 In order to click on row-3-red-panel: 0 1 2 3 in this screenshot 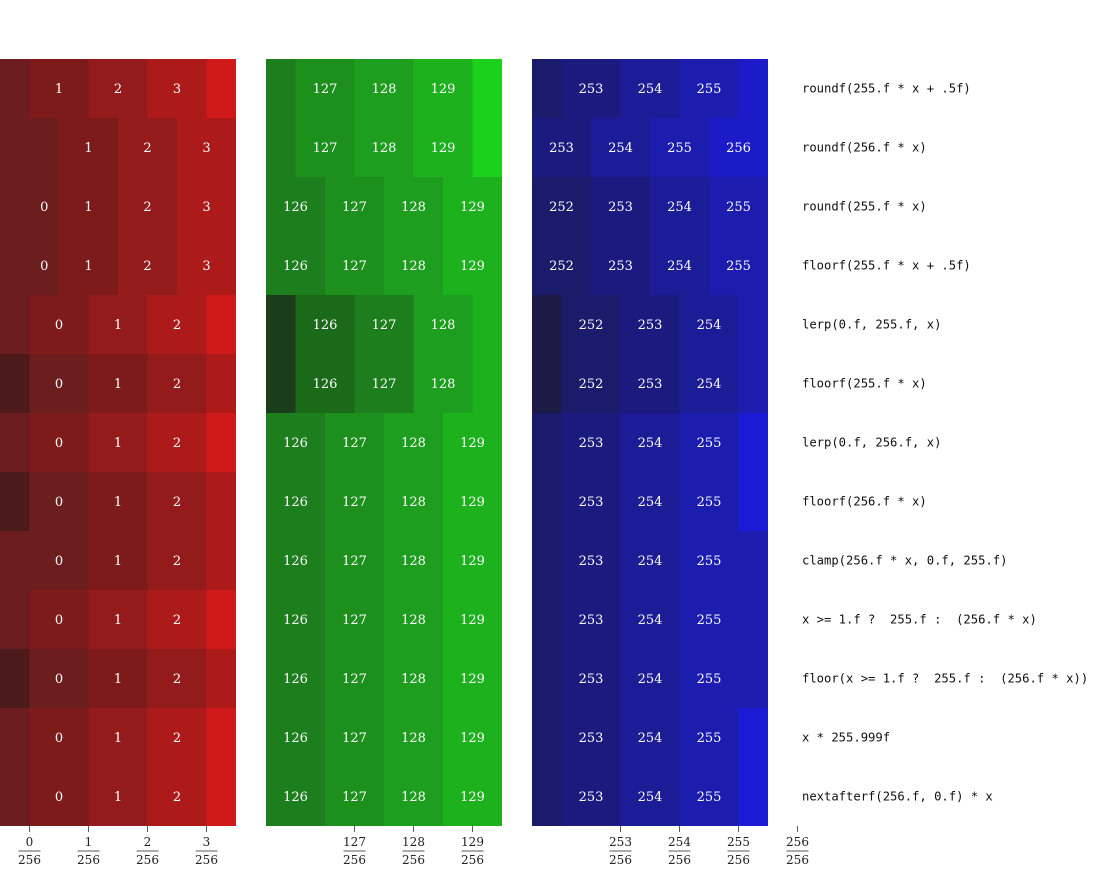, I will do `click(118, 265)`.